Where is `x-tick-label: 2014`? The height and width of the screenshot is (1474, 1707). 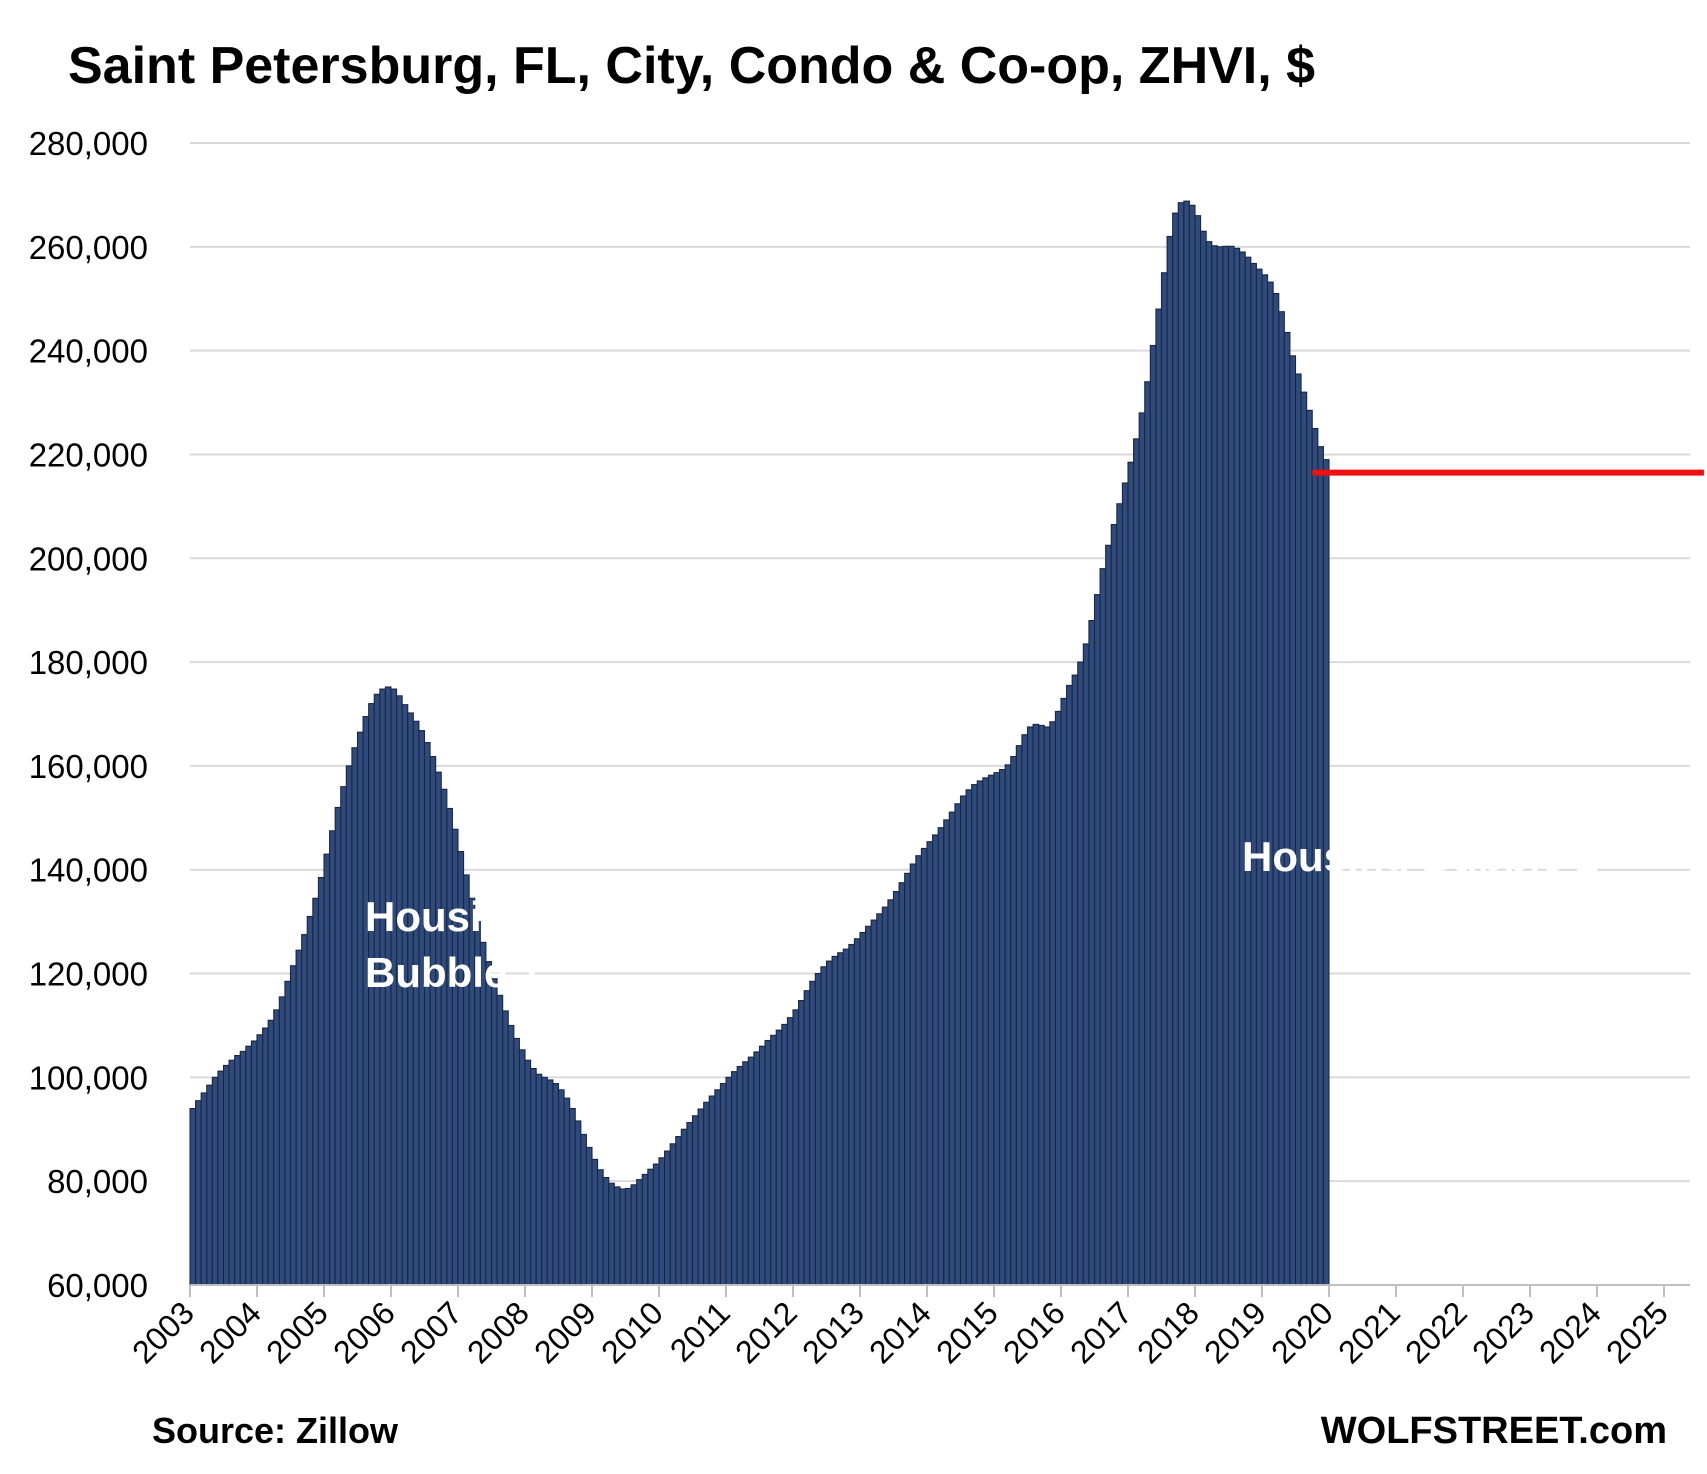
x-tick-label: 2014 is located at coordinates (900, 1332).